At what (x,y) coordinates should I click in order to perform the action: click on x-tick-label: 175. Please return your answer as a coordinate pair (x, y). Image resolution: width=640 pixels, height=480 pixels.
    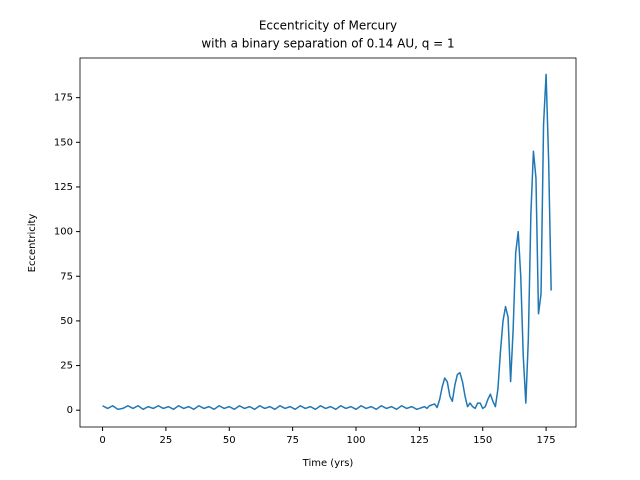
    Looking at the image, I should click on (546, 440).